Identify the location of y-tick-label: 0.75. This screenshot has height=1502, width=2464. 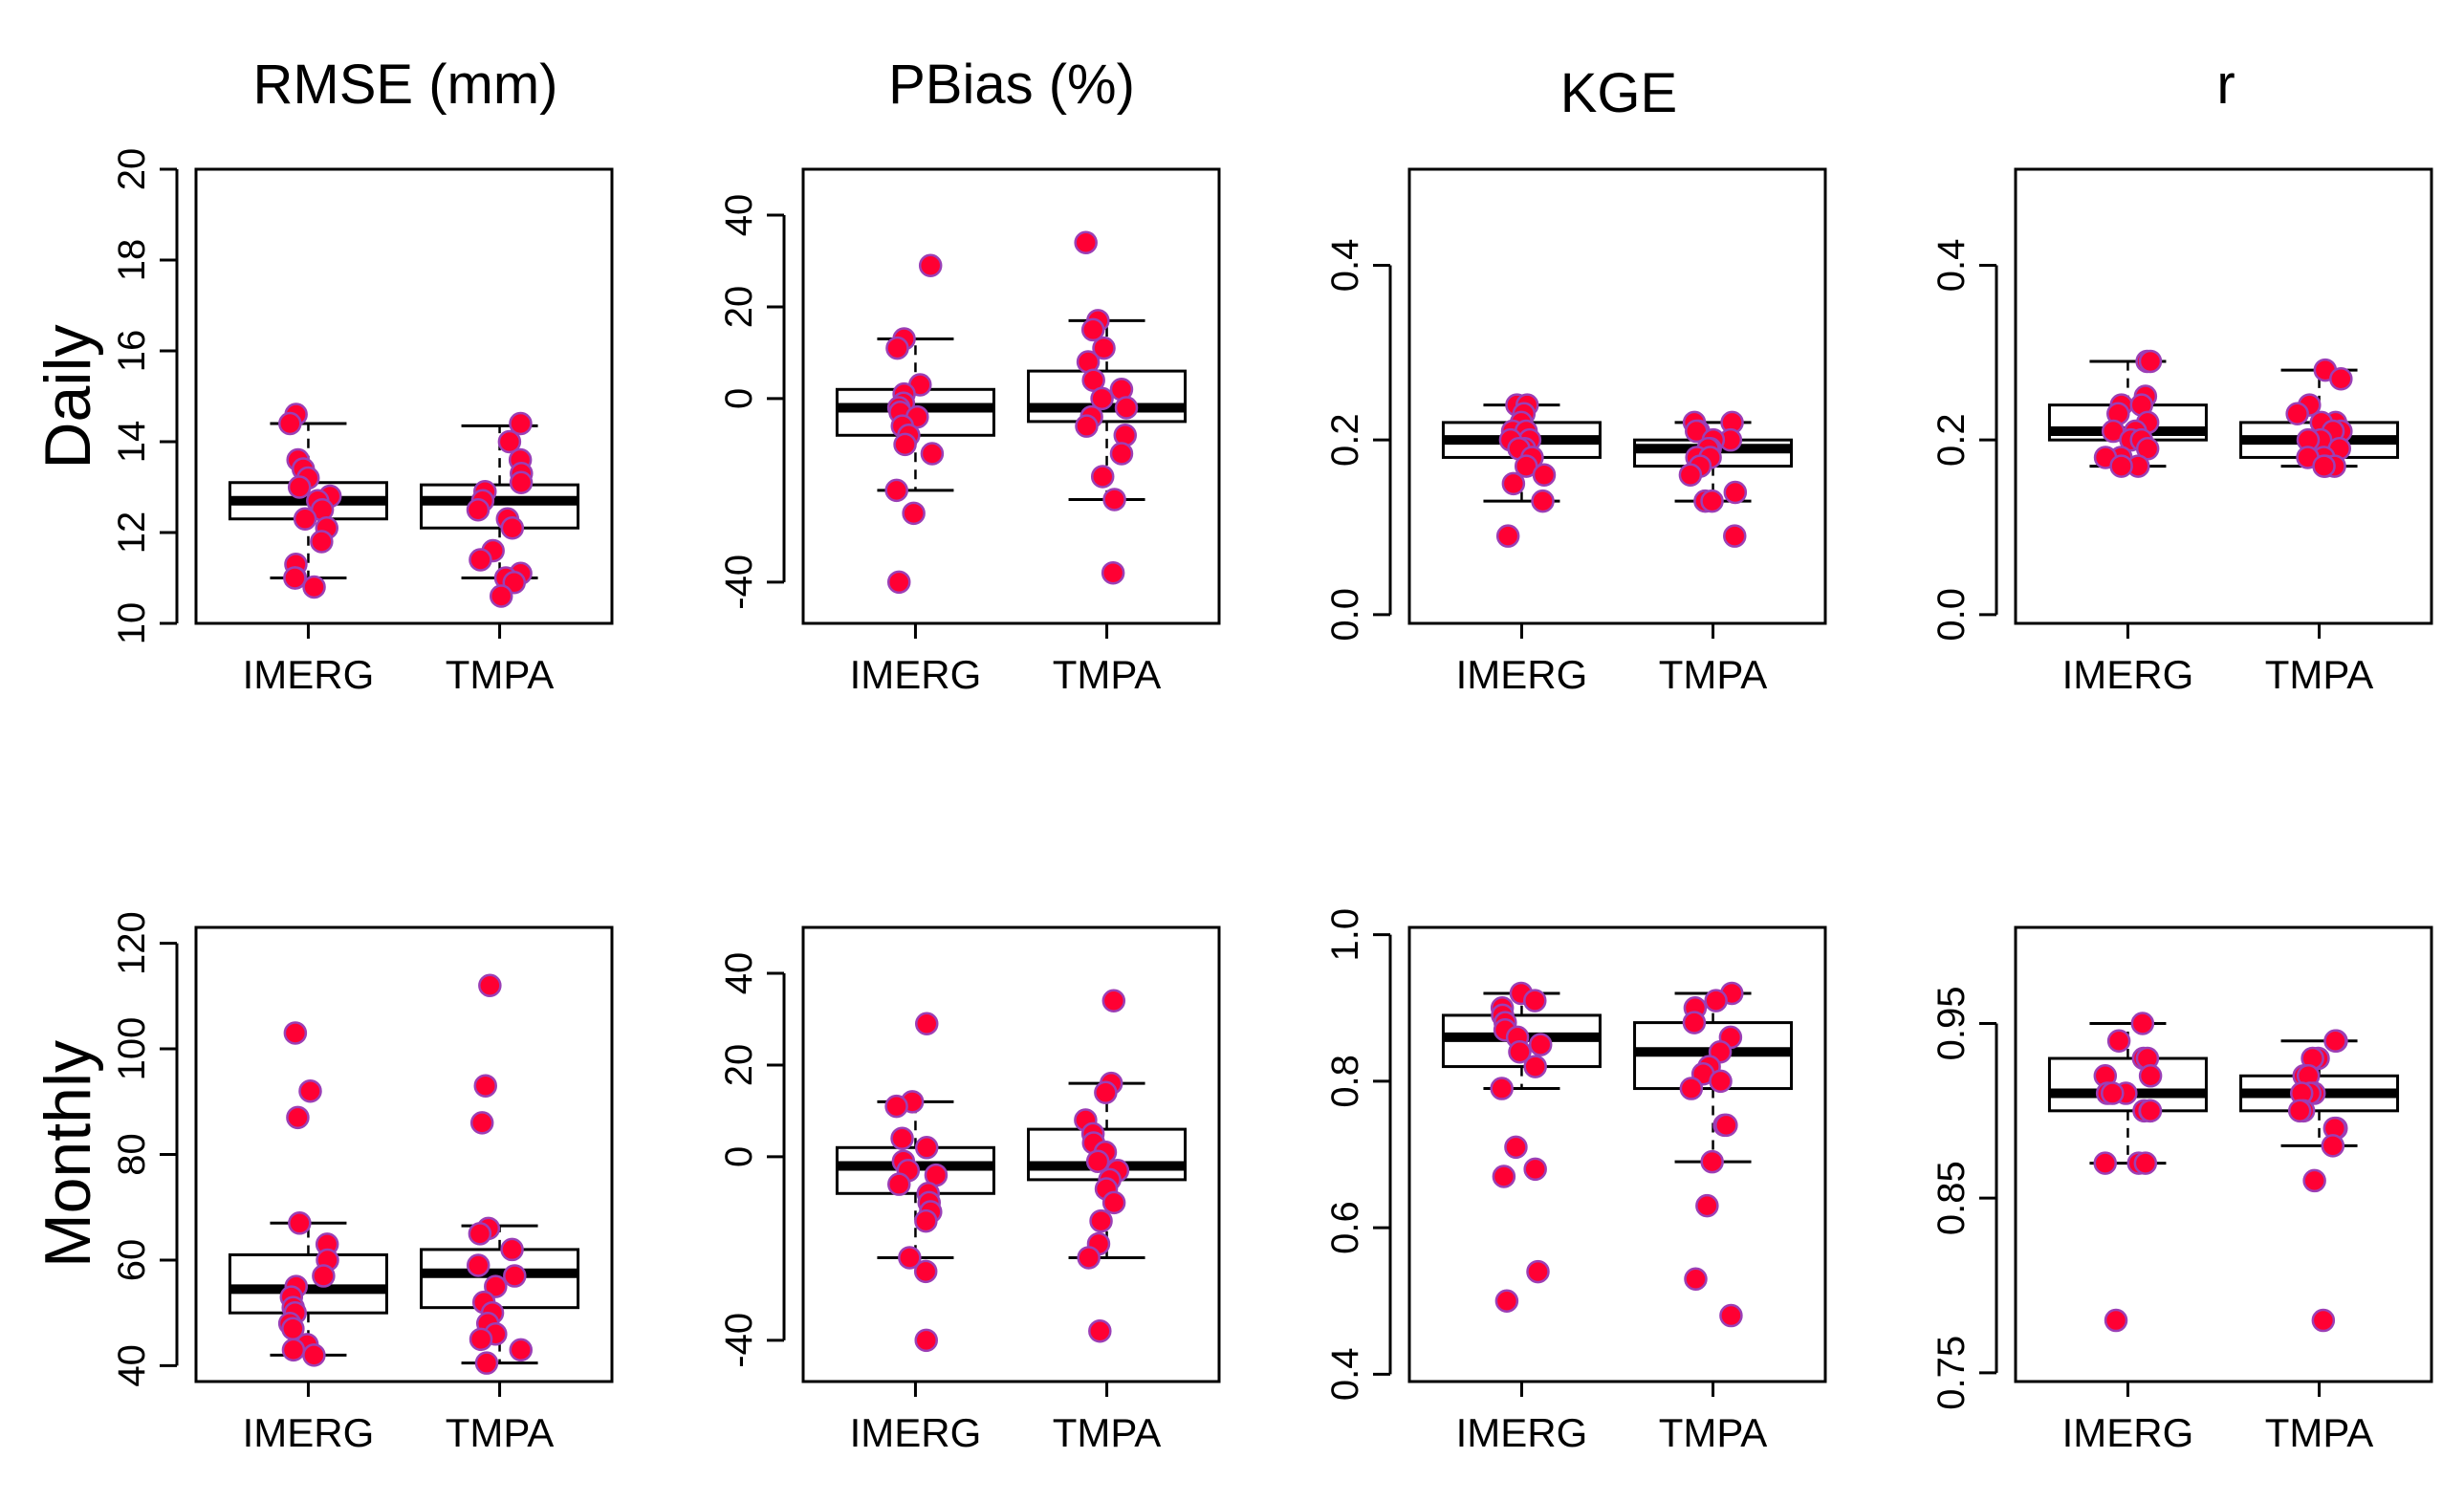
(1951, 1373).